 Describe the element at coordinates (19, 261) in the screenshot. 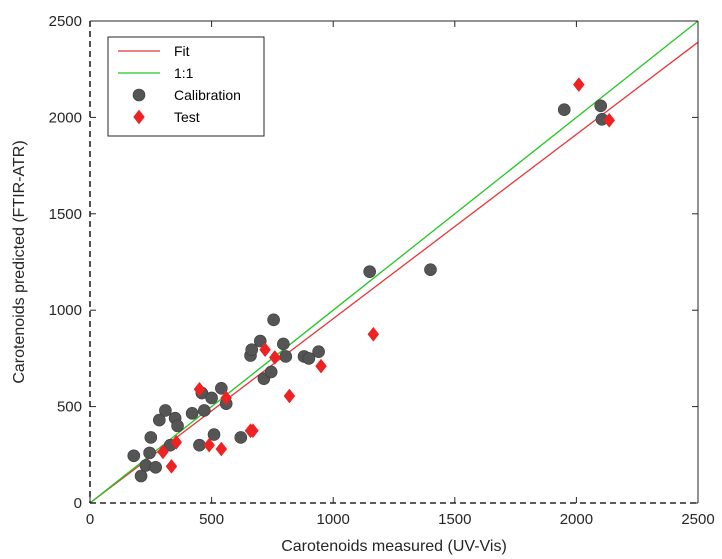

I see `y-axis-label: Carotenoids predicted (FTIR-ATR)` at that location.